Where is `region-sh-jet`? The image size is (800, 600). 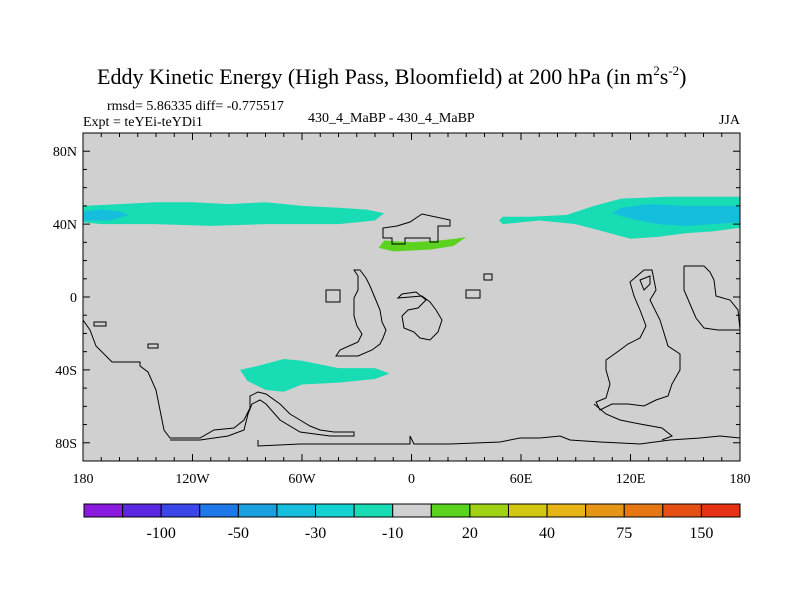 region-sh-jet is located at coordinates (315, 375).